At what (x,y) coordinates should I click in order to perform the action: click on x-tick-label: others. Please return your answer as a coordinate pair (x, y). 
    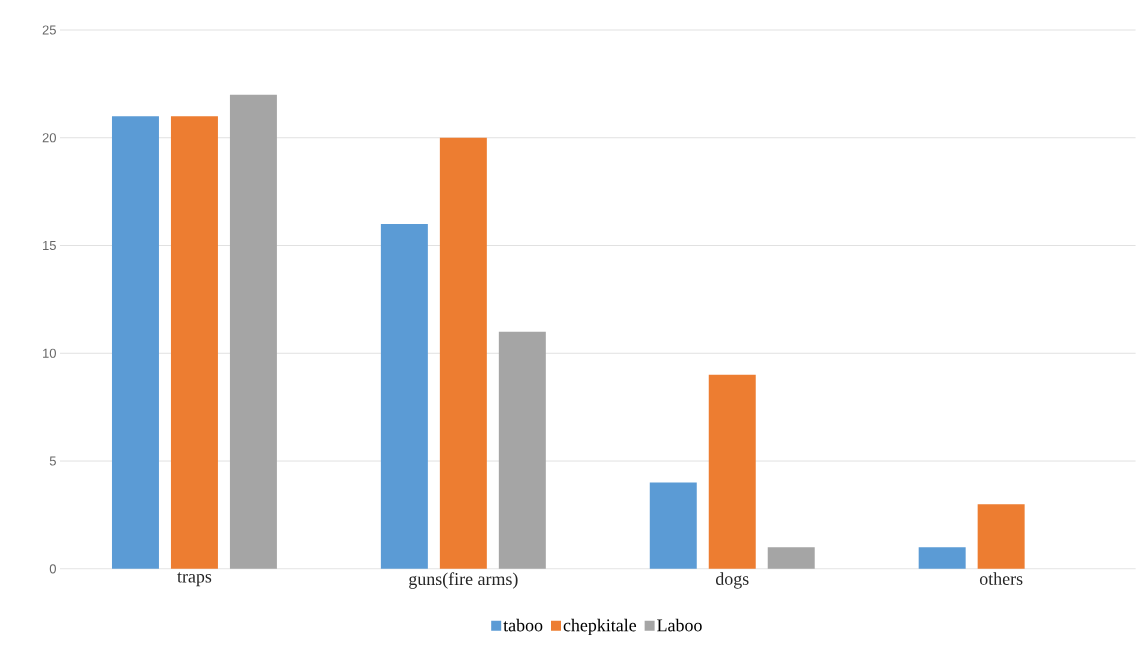
    Looking at the image, I should click on (1001, 579).